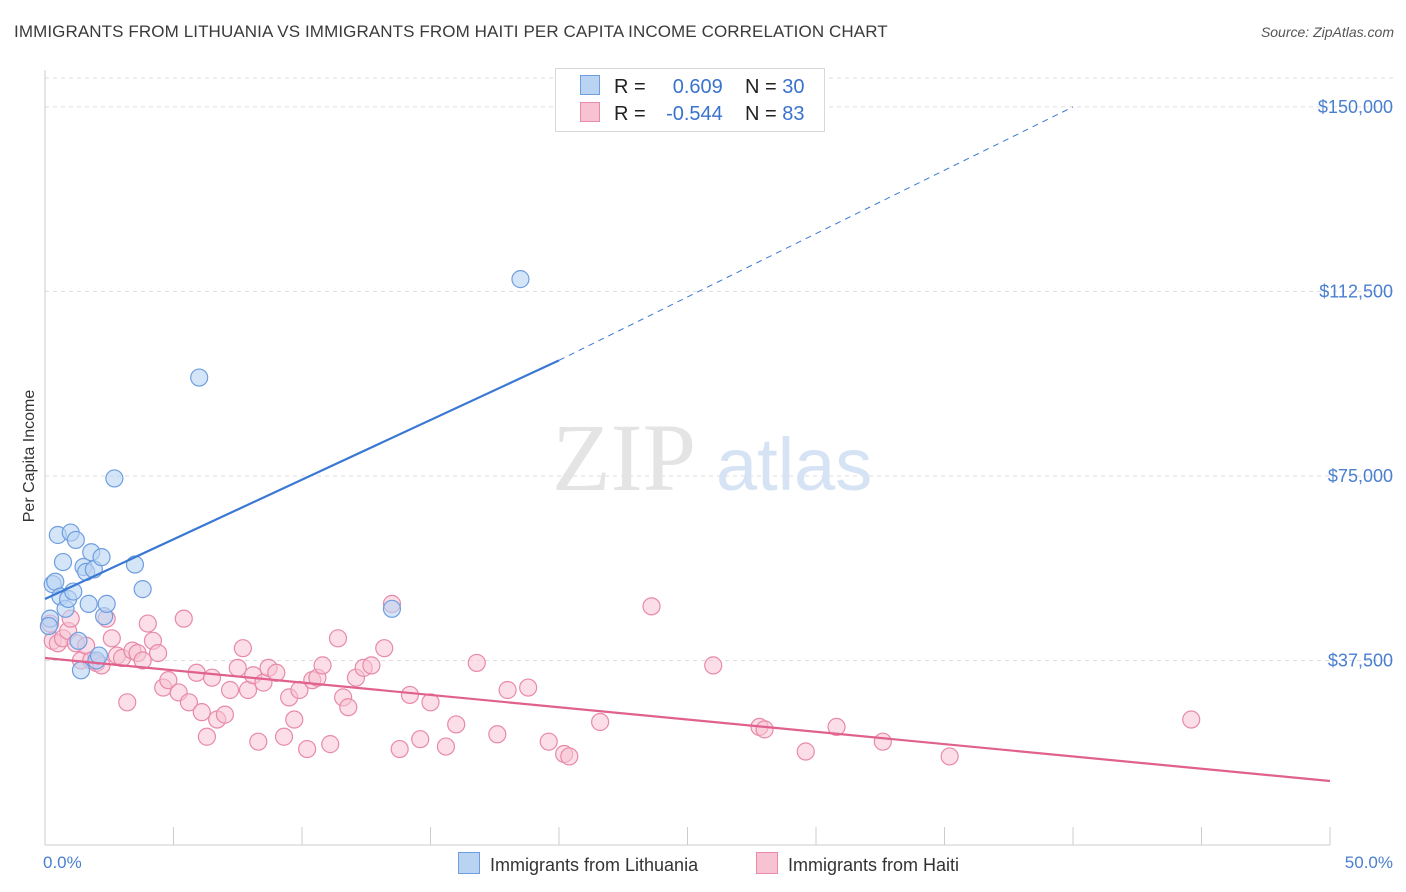  I want to click on lithuania-trend-line, so click(302, 479).